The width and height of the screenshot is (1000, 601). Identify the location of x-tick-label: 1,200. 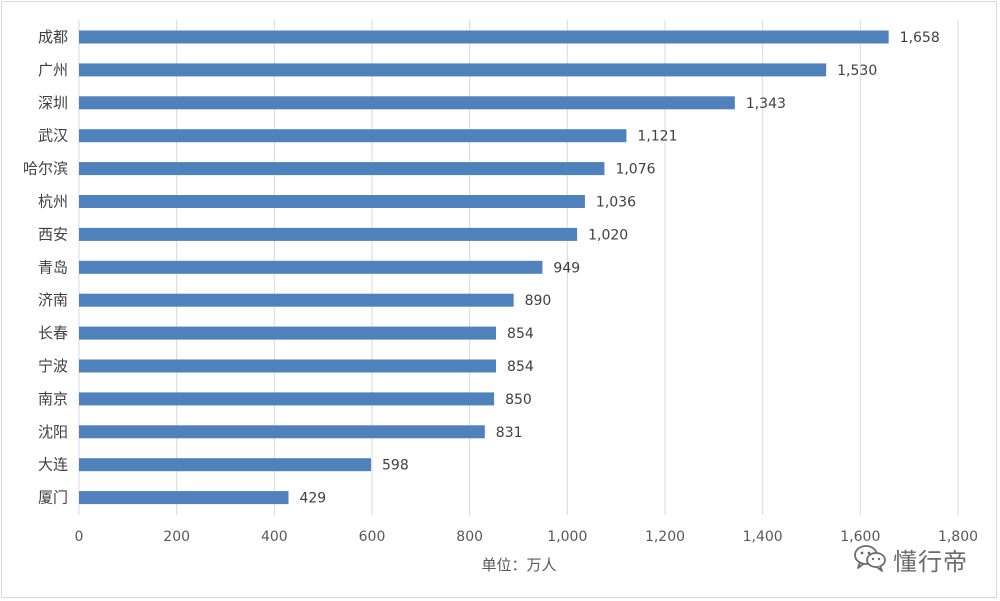
(665, 537).